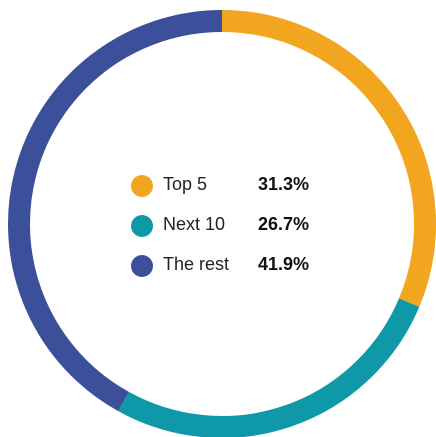 This screenshot has width=436, height=437. Describe the element at coordinates (284, 264) in the screenshot. I see `legend-value-the-rest: 41.9%` at that location.